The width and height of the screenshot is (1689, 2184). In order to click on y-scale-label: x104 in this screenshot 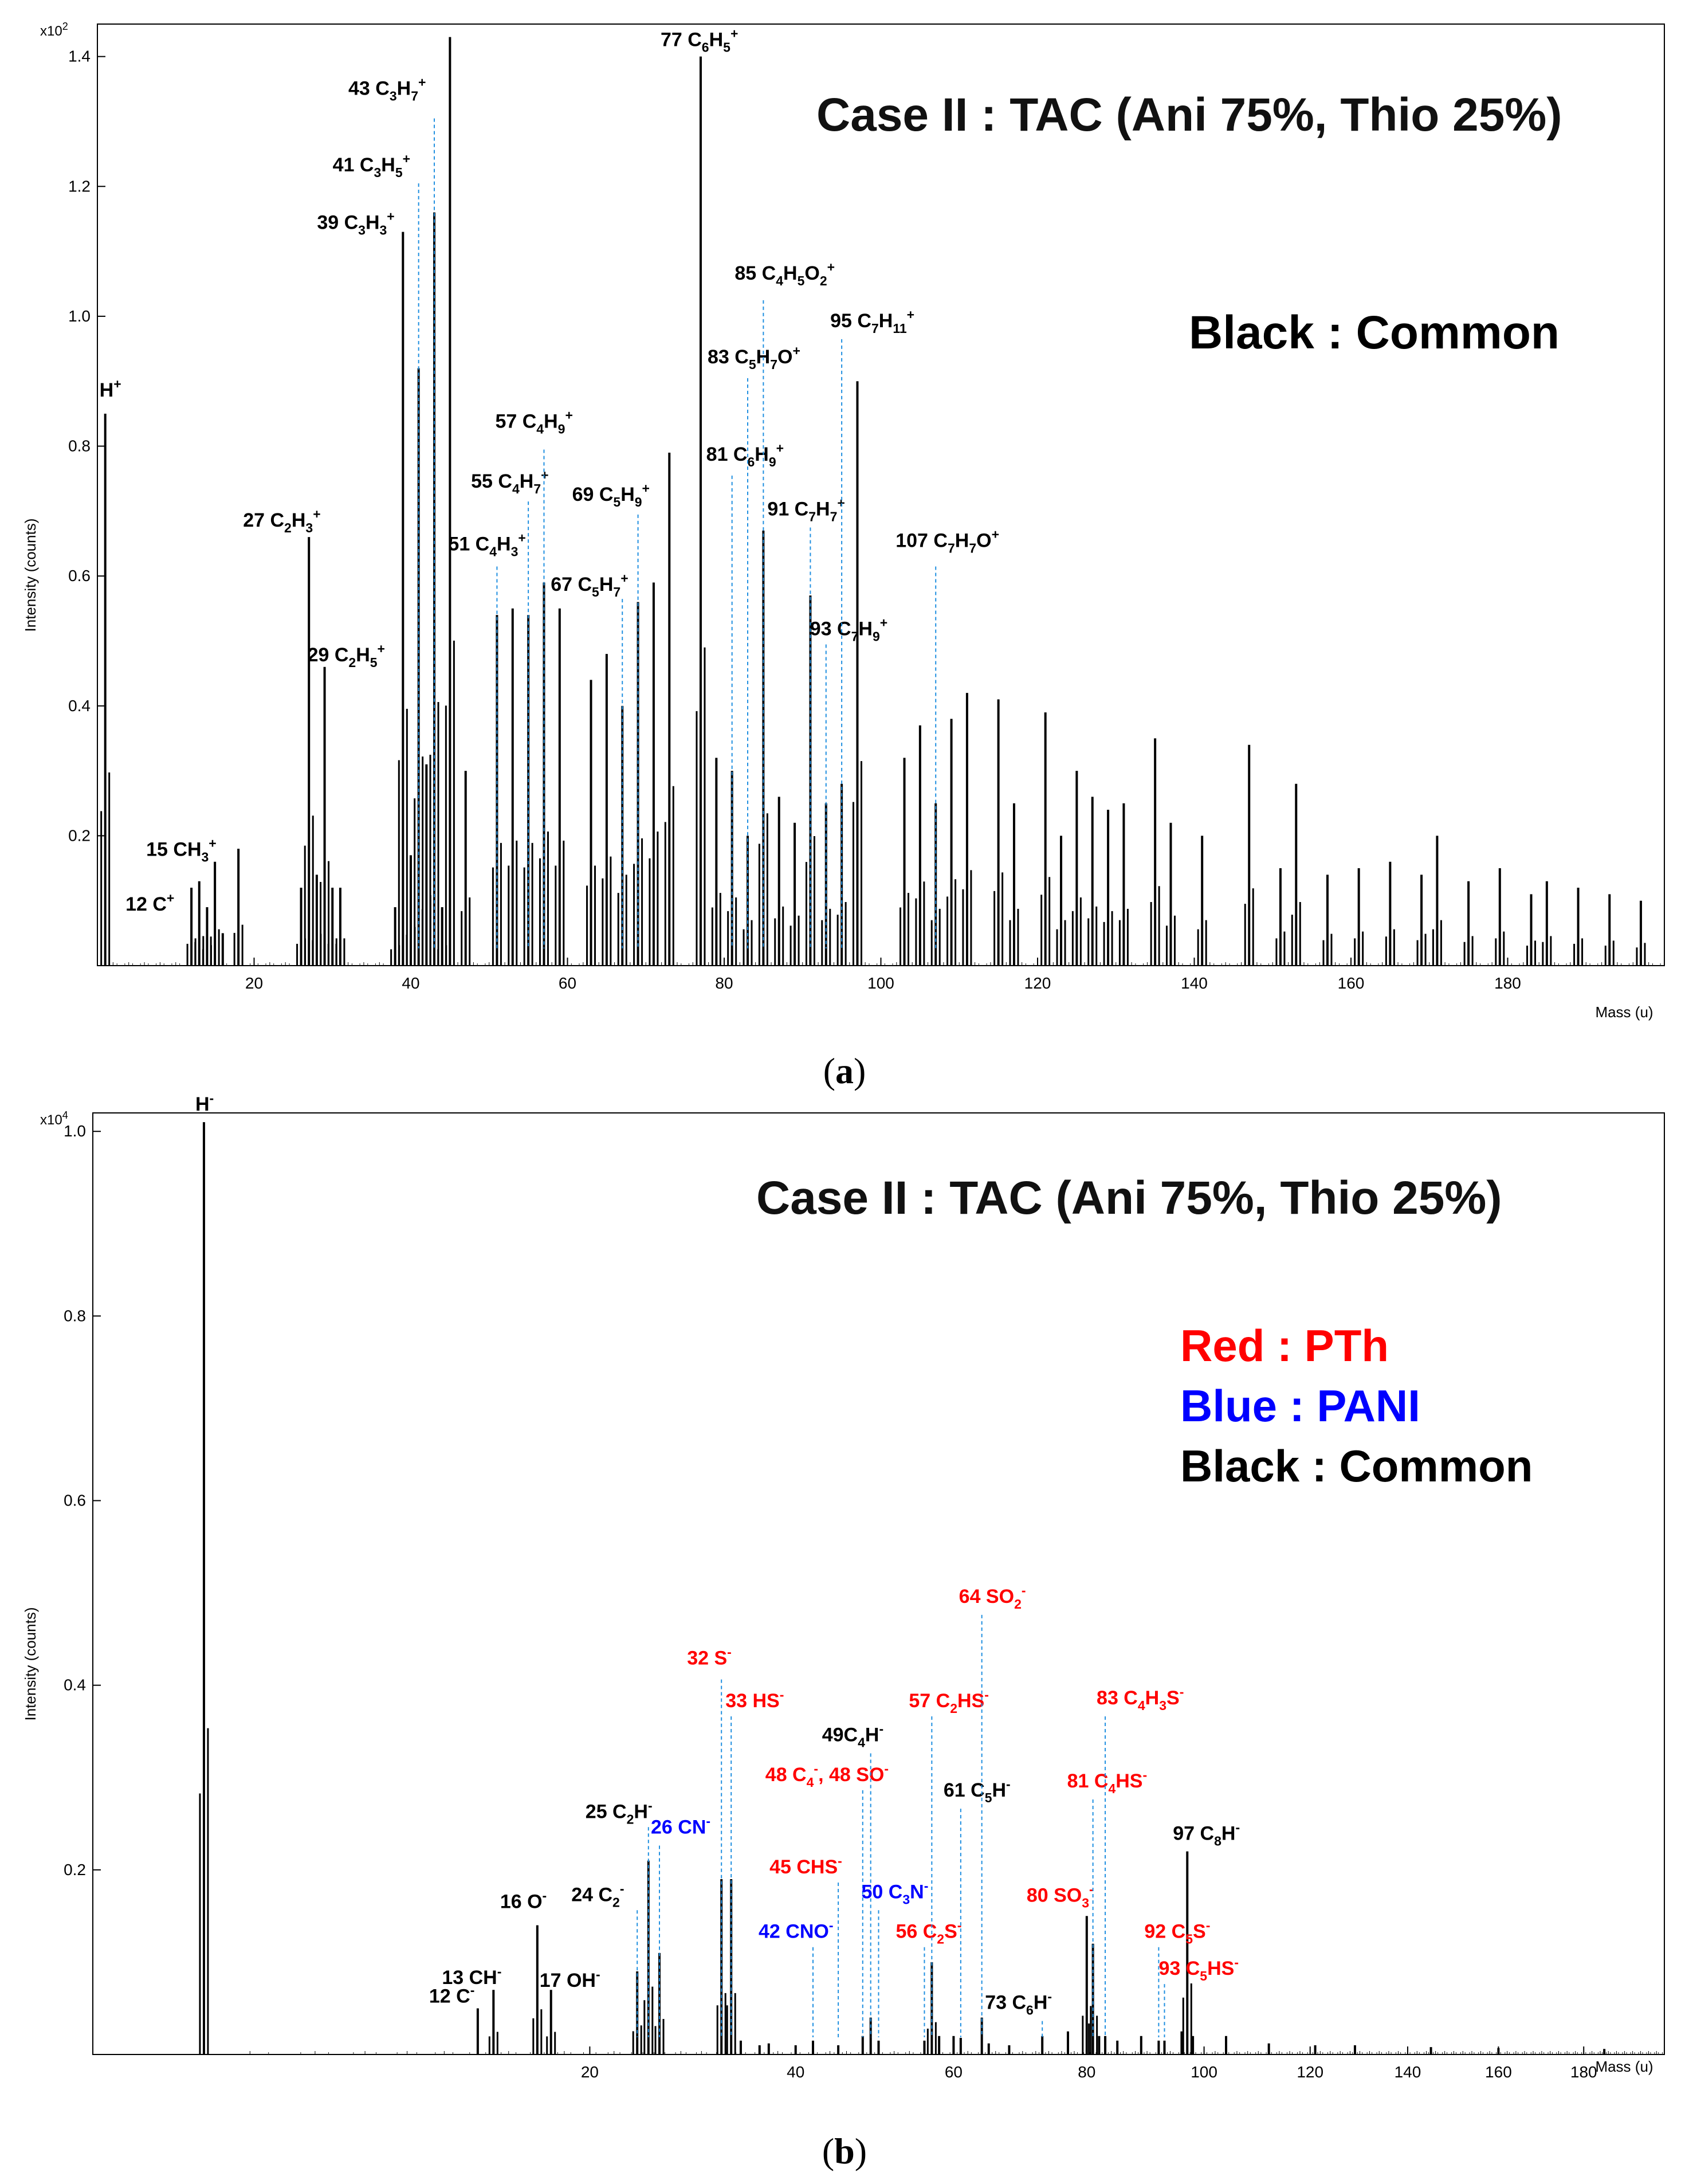, I will do `click(54, 1118)`.